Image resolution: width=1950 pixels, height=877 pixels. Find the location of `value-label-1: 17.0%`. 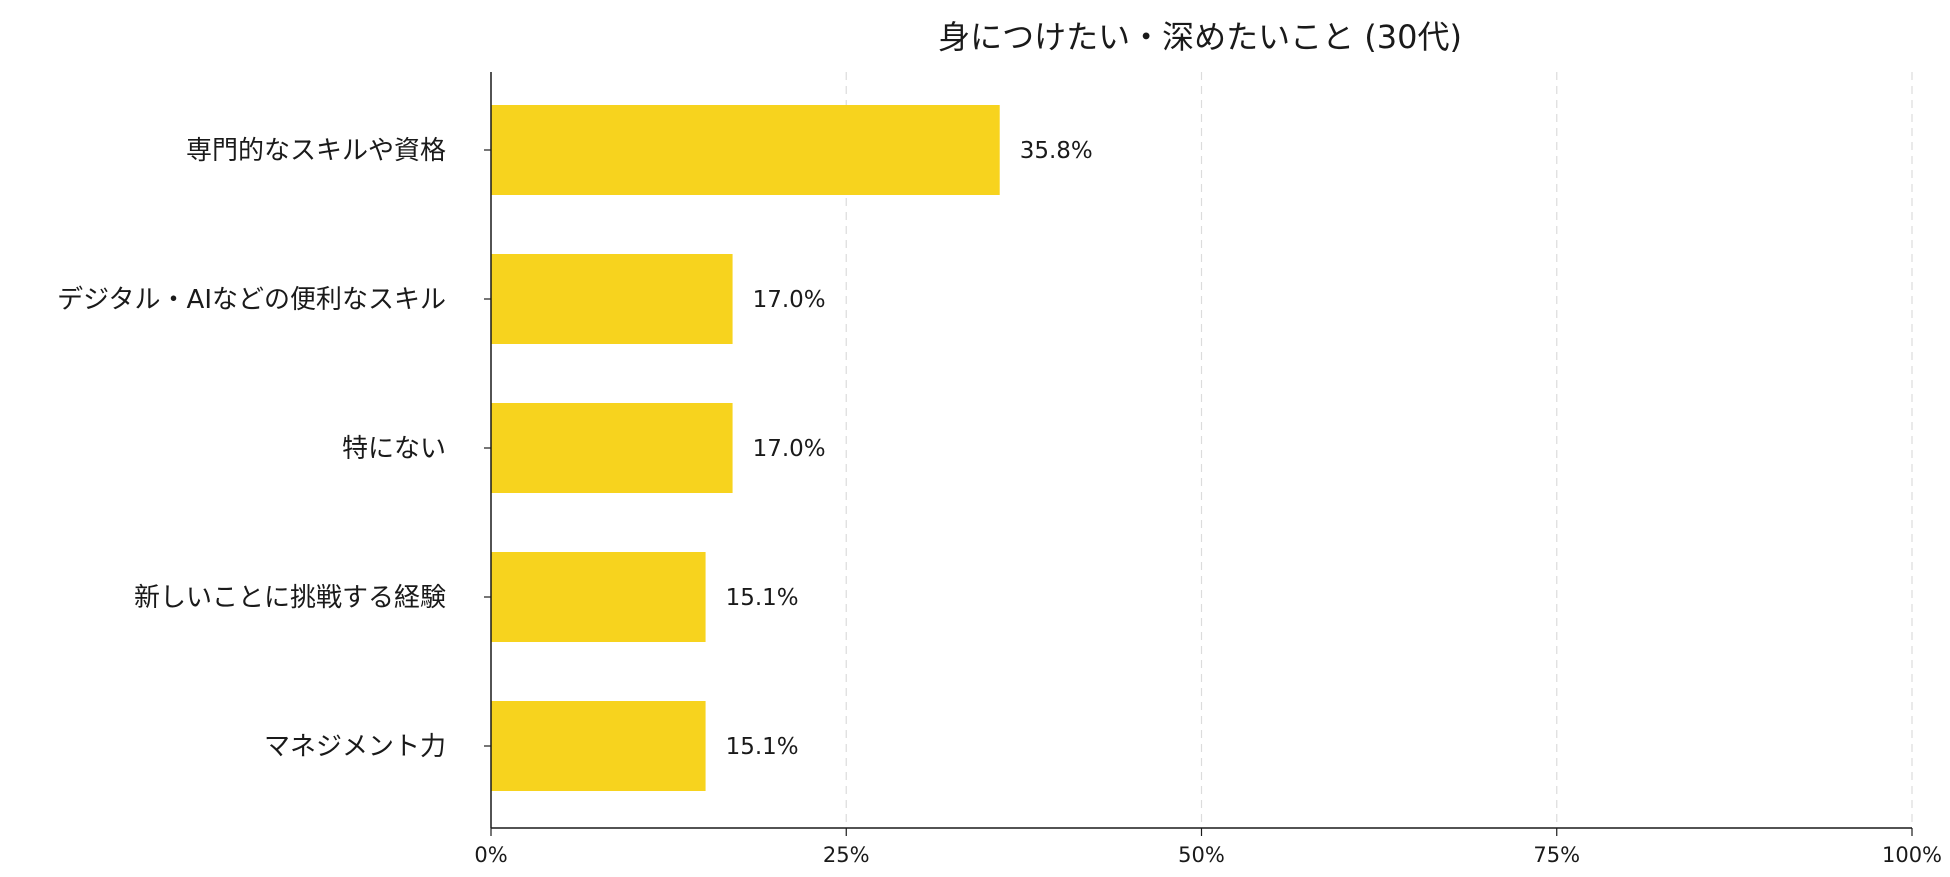

value-label-1: 17.0% is located at coordinates (789, 300).